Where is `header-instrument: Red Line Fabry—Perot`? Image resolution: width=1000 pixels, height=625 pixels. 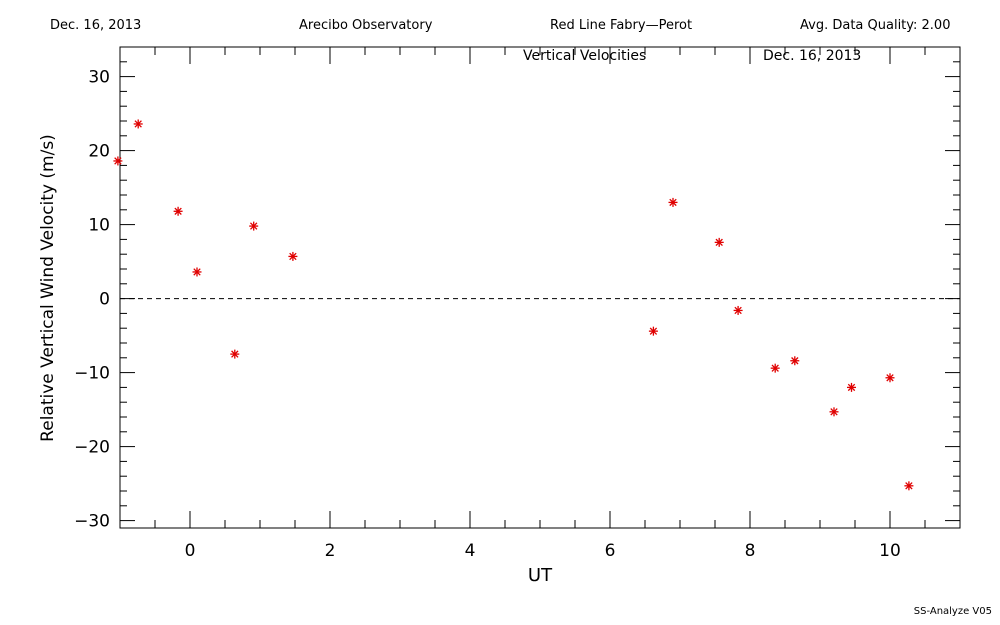
header-instrument: Red Line Fabry—Perot is located at coordinates (621, 25).